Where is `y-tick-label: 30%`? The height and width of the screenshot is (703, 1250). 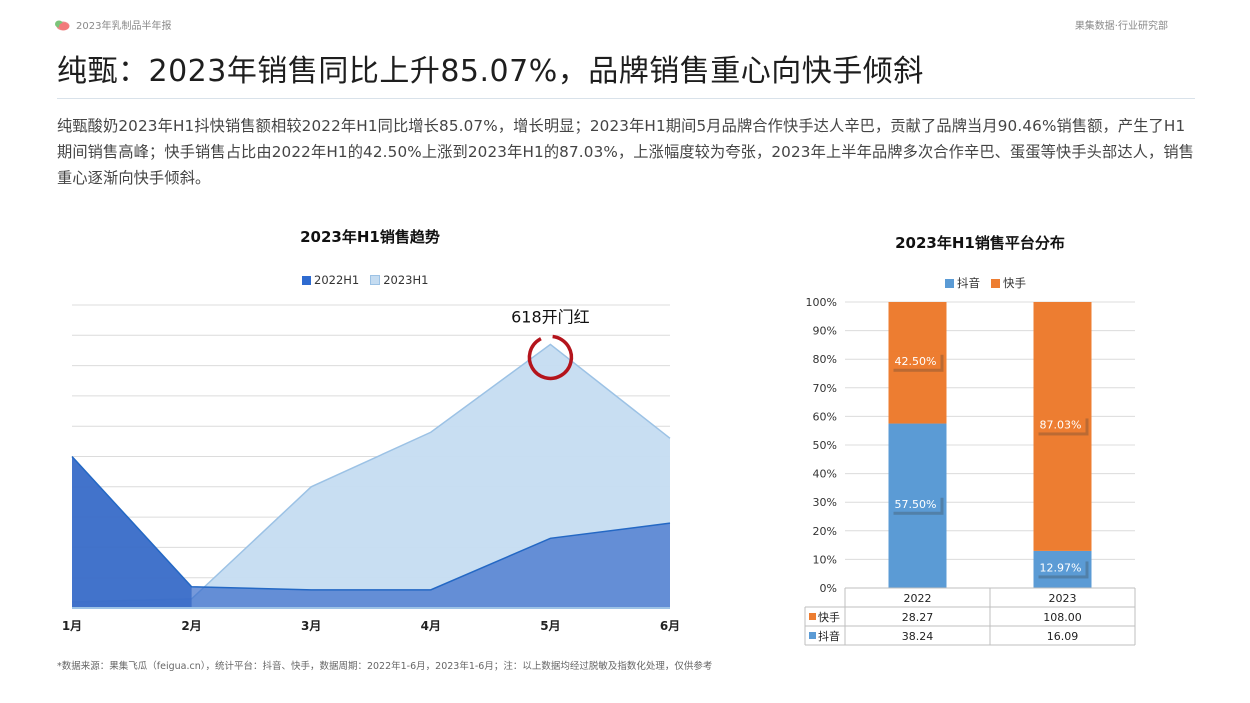
y-tick-label: 30% is located at coordinates (825, 502).